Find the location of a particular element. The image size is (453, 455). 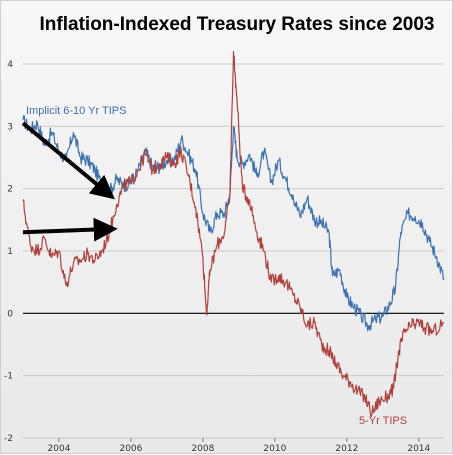

y-tick-label: 3 is located at coordinates (10, 127).